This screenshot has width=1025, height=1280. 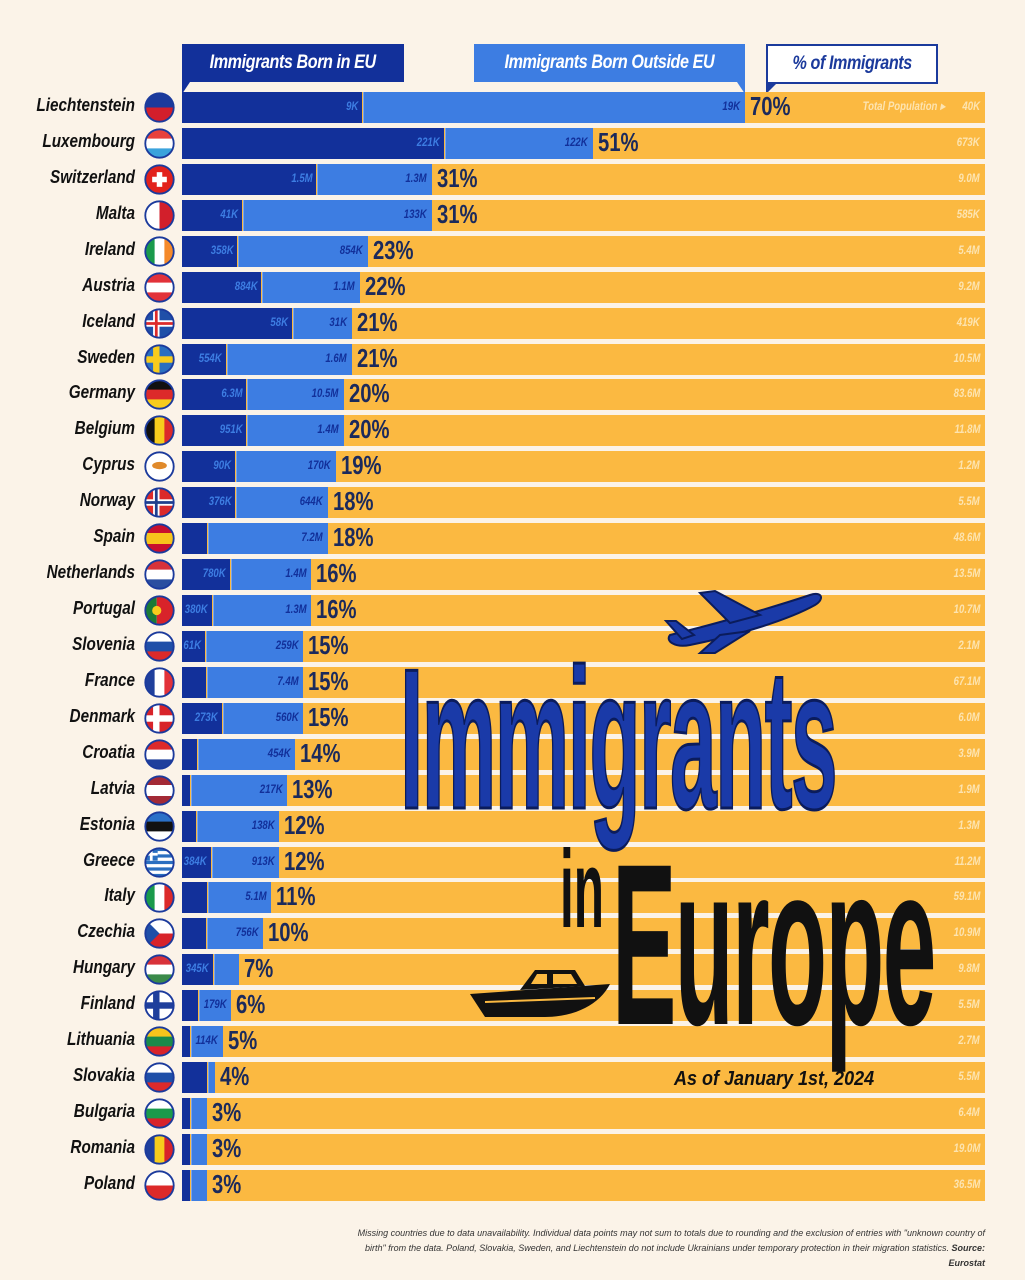 What do you see at coordinates (88, 140) in the screenshot?
I see `country-name: Luxembourg` at bounding box center [88, 140].